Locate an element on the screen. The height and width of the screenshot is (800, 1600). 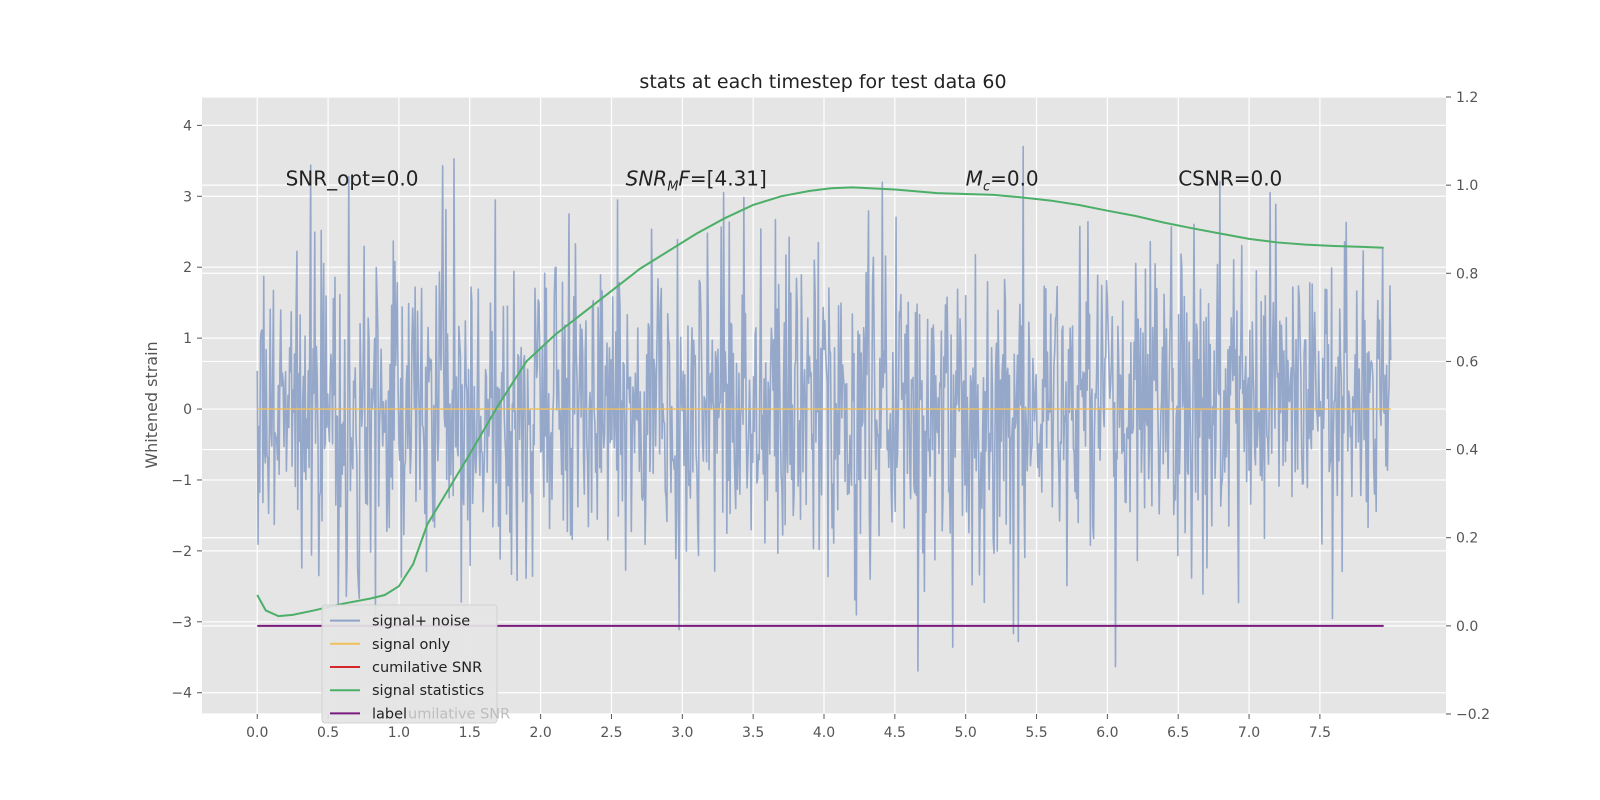
y2-tick-label: 0.2 is located at coordinates (1467, 539).